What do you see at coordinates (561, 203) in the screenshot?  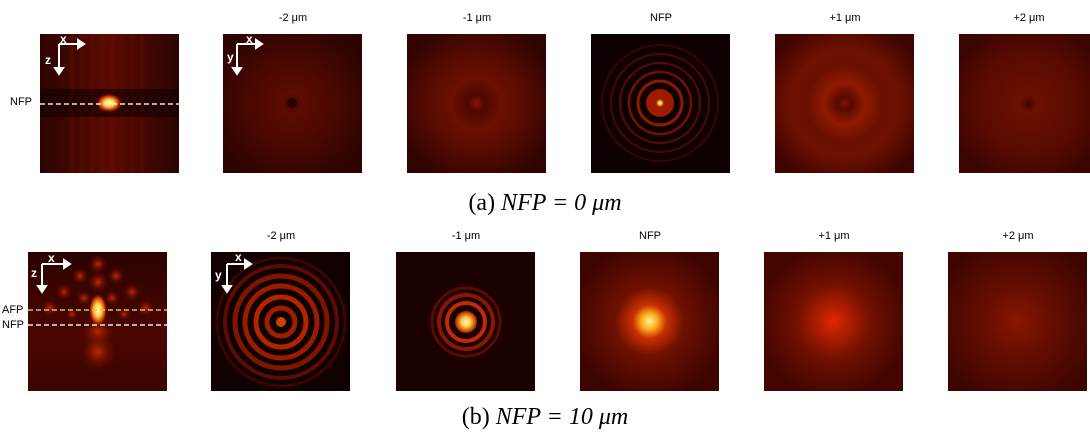 I see `caption-a-equation: NFP = 0 μm` at bounding box center [561, 203].